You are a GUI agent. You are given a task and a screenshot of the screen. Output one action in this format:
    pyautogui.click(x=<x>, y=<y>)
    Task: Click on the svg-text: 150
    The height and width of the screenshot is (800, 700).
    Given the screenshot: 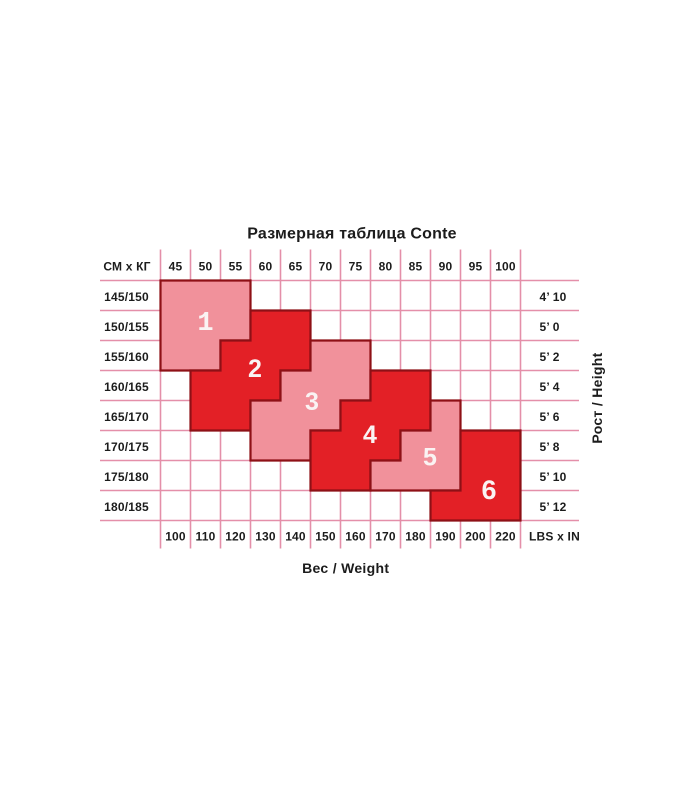 What is the action you would take?
    pyautogui.click(x=325, y=537)
    